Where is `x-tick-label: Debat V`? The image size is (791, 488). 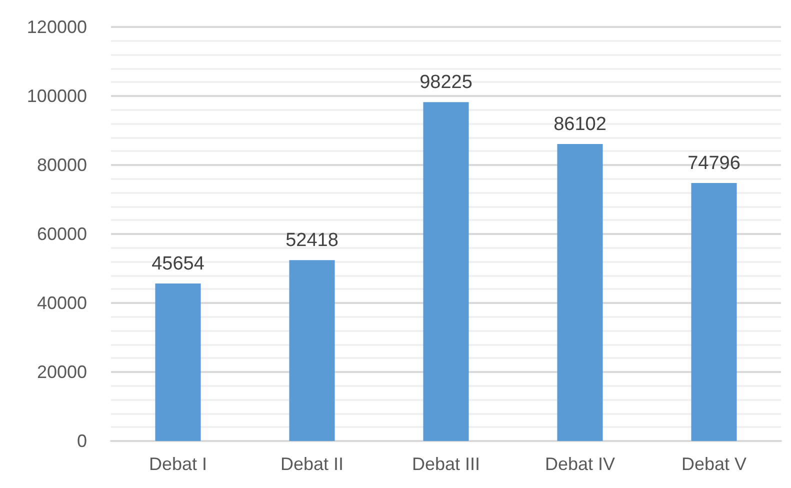
x-tick-label: Debat V is located at coordinates (714, 464).